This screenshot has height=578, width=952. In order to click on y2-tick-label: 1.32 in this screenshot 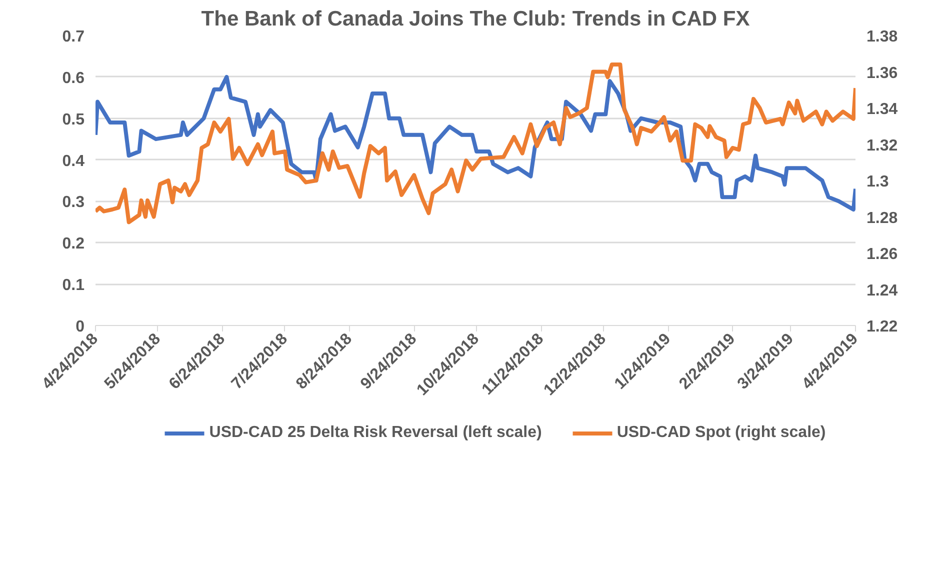, I will do `click(882, 145)`.